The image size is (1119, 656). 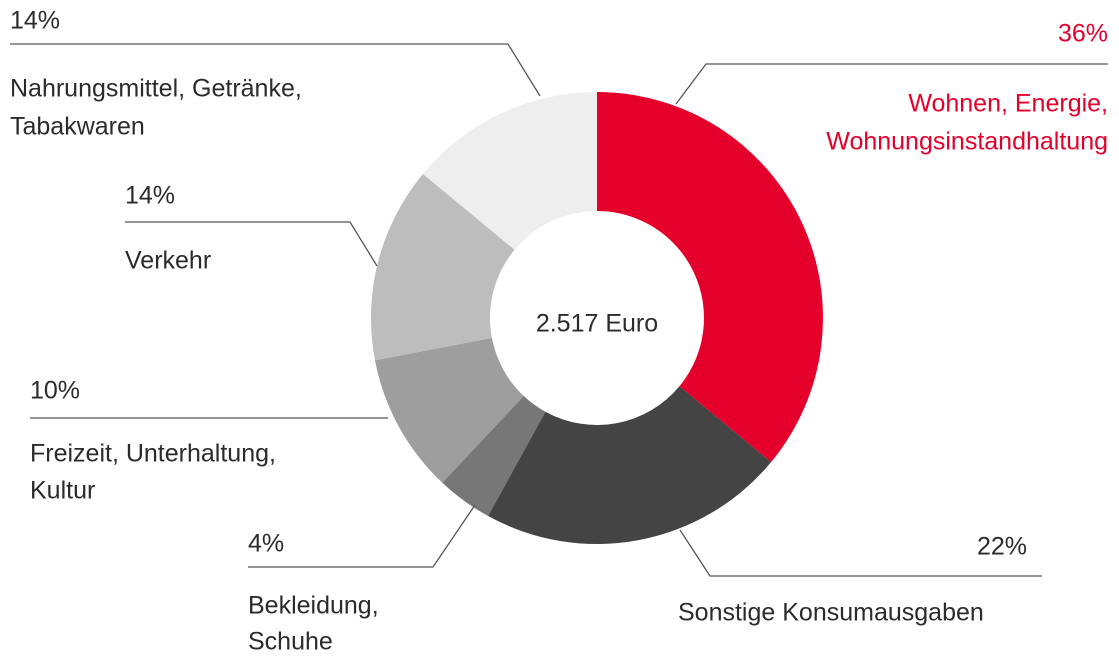 What do you see at coordinates (597, 324) in the screenshot?
I see `center-label: 2.517 Euro` at bounding box center [597, 324].